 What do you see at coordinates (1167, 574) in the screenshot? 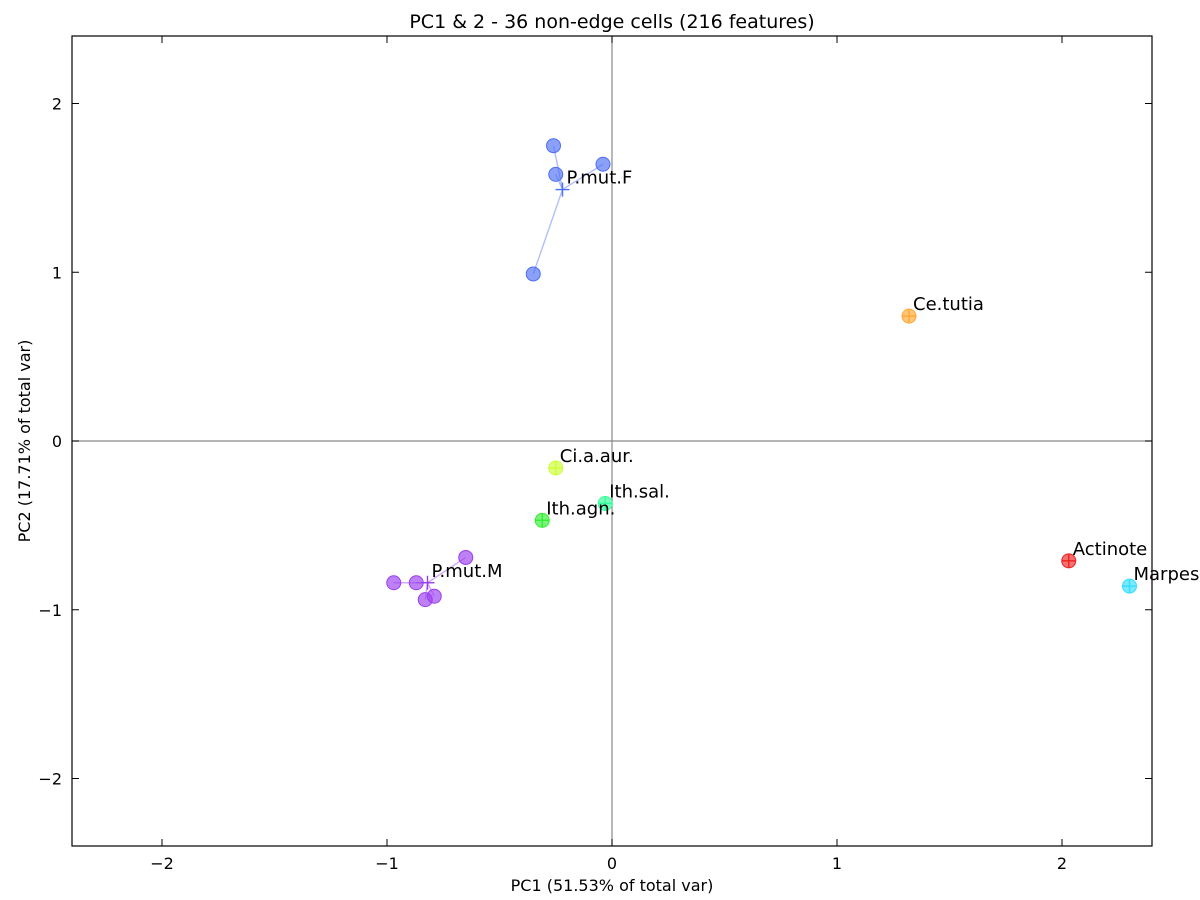
I see `point-label: Marpes` at bounding box center [1167, 574].